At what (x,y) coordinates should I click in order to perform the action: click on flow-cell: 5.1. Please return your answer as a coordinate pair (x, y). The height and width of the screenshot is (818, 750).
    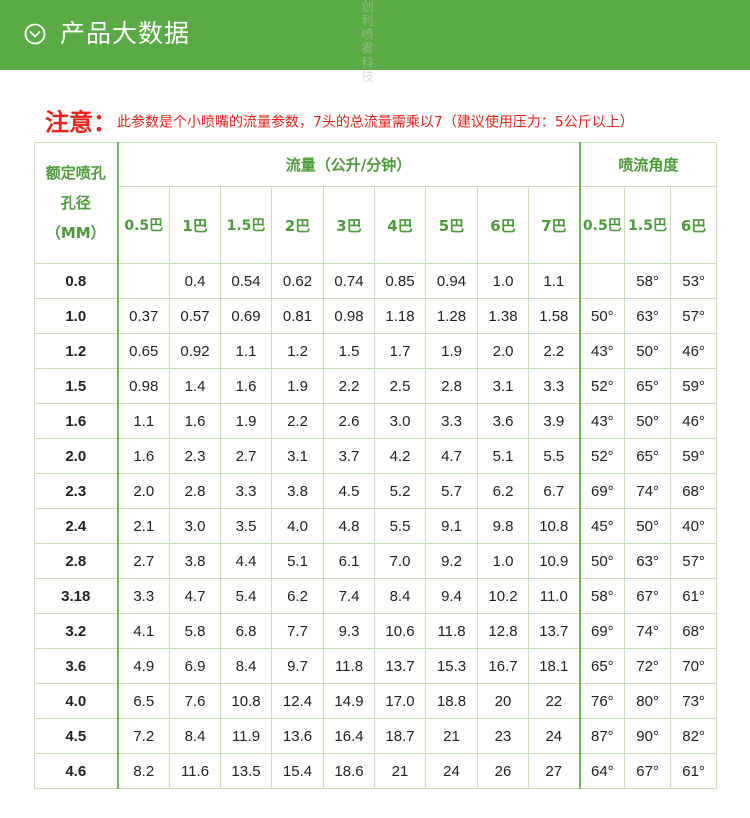
    Looking at the image, I should click on (503, 456).